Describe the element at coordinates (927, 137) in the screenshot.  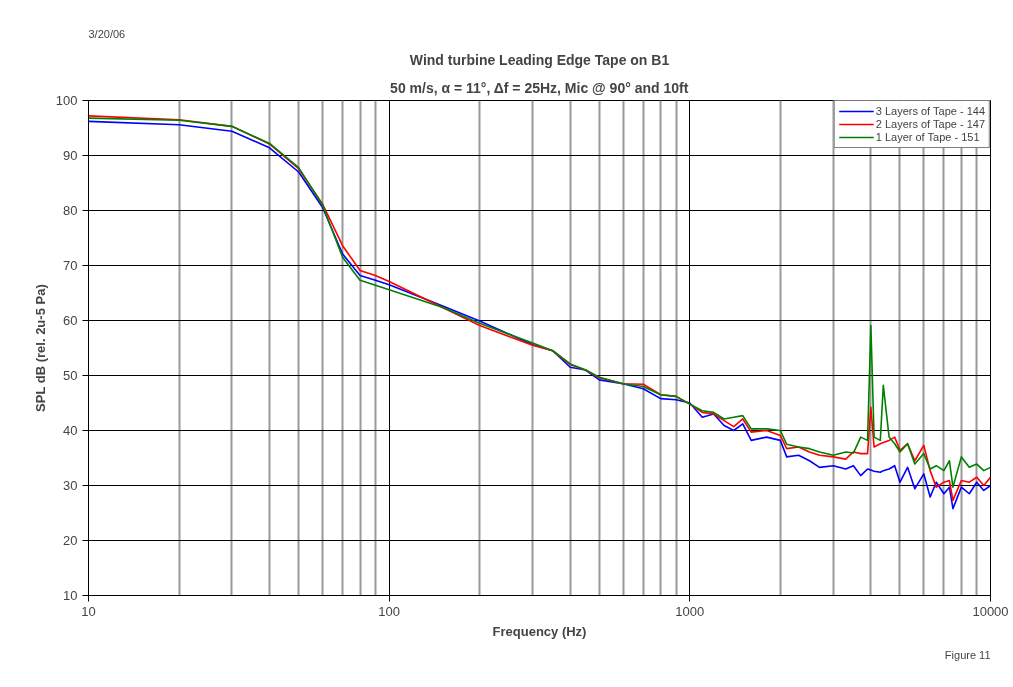
I see `legend-label: 1 Layer of Tape - 151` at that location.